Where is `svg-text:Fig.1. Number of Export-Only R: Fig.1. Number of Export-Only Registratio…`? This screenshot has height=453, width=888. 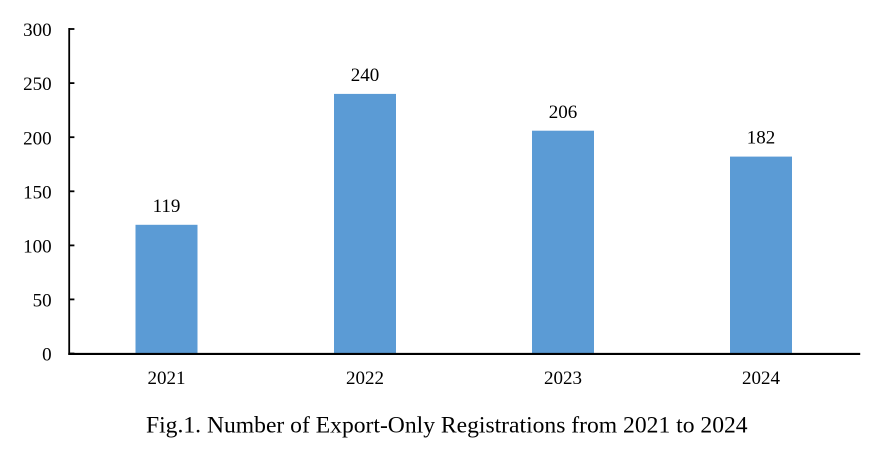
svg-text:Fig.1. Number of Export-Only R: Fig.1. Number of Export-Only Registratio… is located at coordinates (447, 426).